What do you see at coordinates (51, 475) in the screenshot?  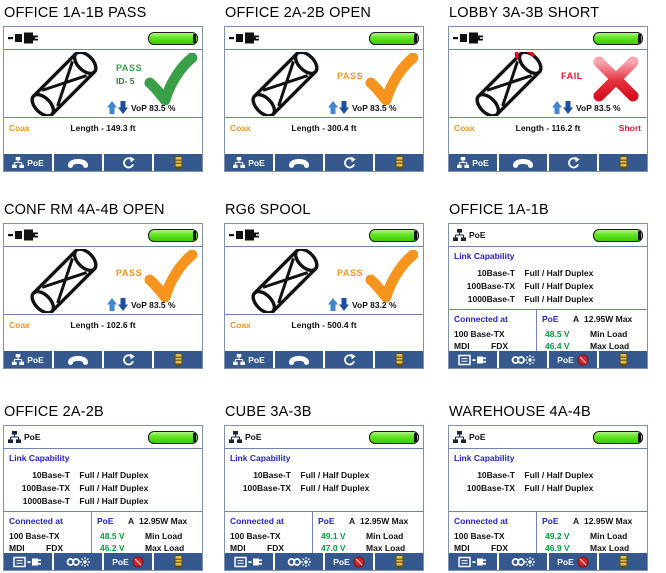 I see `link-standard: 10Base-T` at bounding box center [51, 475].